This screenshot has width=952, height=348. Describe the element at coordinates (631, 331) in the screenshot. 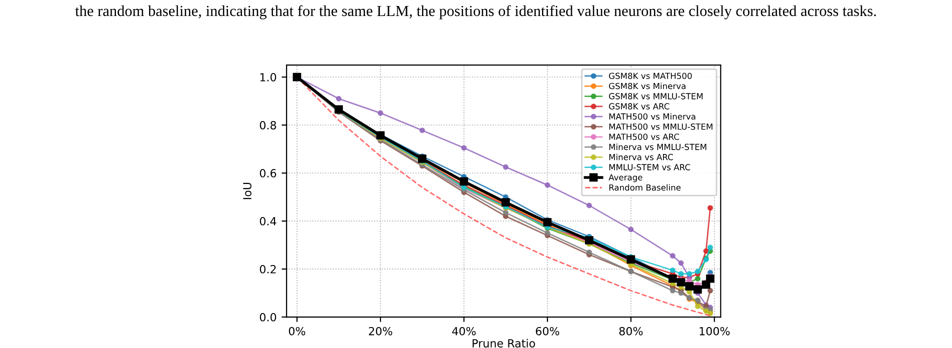

I see `x-tick-label: 80%` at that location.